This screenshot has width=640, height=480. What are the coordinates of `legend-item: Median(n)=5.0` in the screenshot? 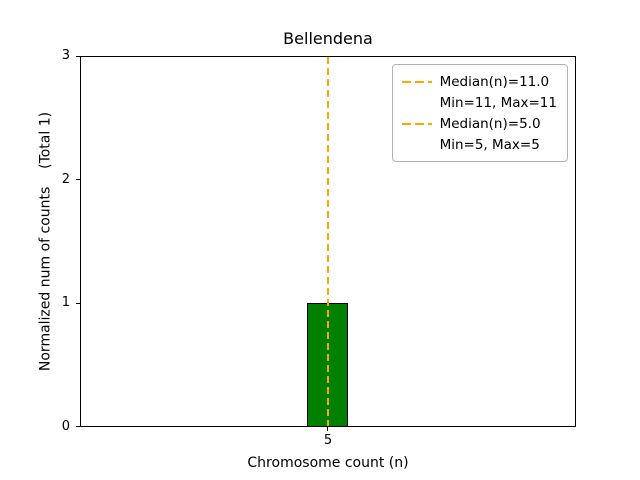 It's located at (479, 123).